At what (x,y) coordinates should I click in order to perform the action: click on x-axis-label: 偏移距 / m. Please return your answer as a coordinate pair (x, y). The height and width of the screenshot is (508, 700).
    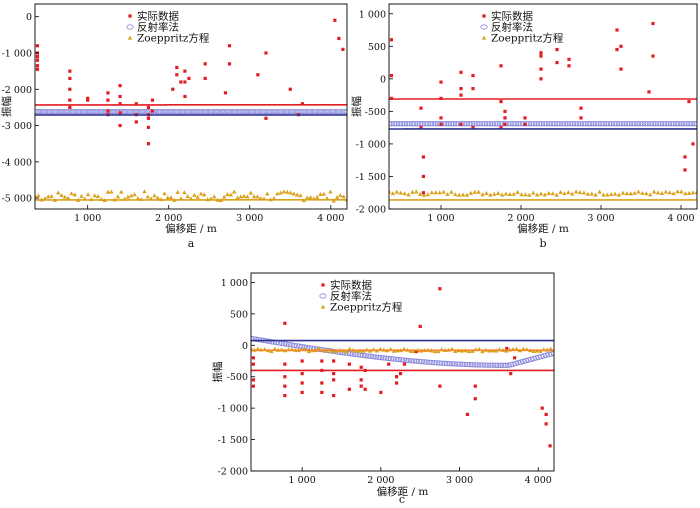
    Looking at the image, I should click on (191, 228).